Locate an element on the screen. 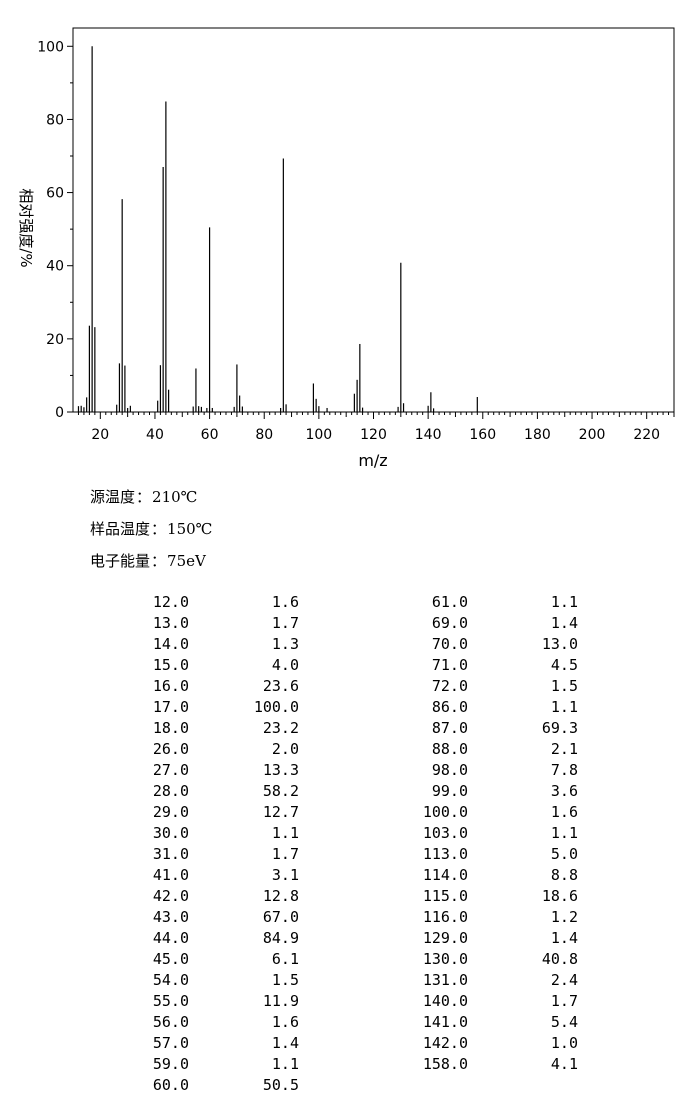  intensity-cell: 58.2 is located at coordinates (280, 791).